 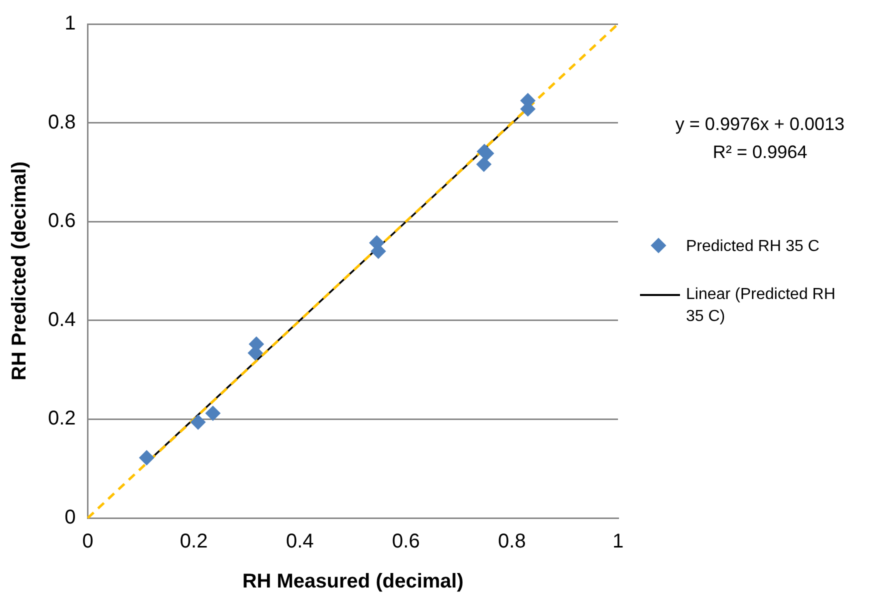 I want to click on y-tick-label: 0, so click(x=70, y=517).